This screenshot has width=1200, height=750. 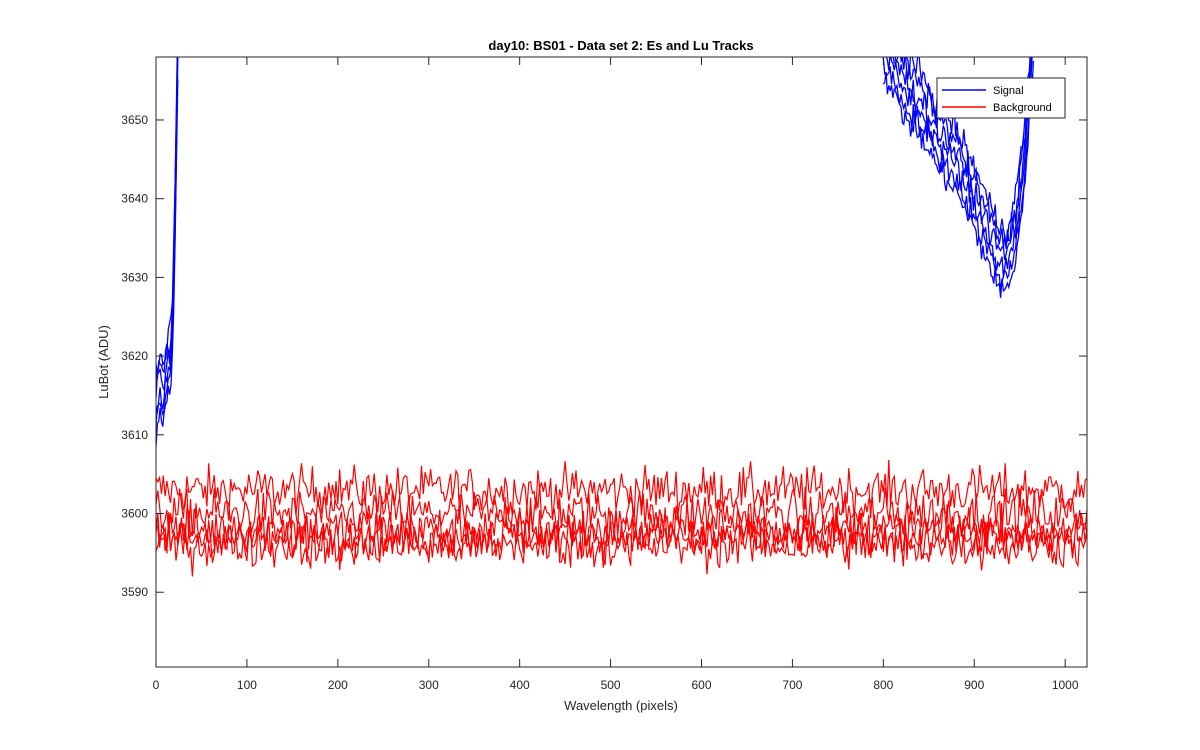 I want to click on x-tick-label: 500, so click(x=611, y=685).